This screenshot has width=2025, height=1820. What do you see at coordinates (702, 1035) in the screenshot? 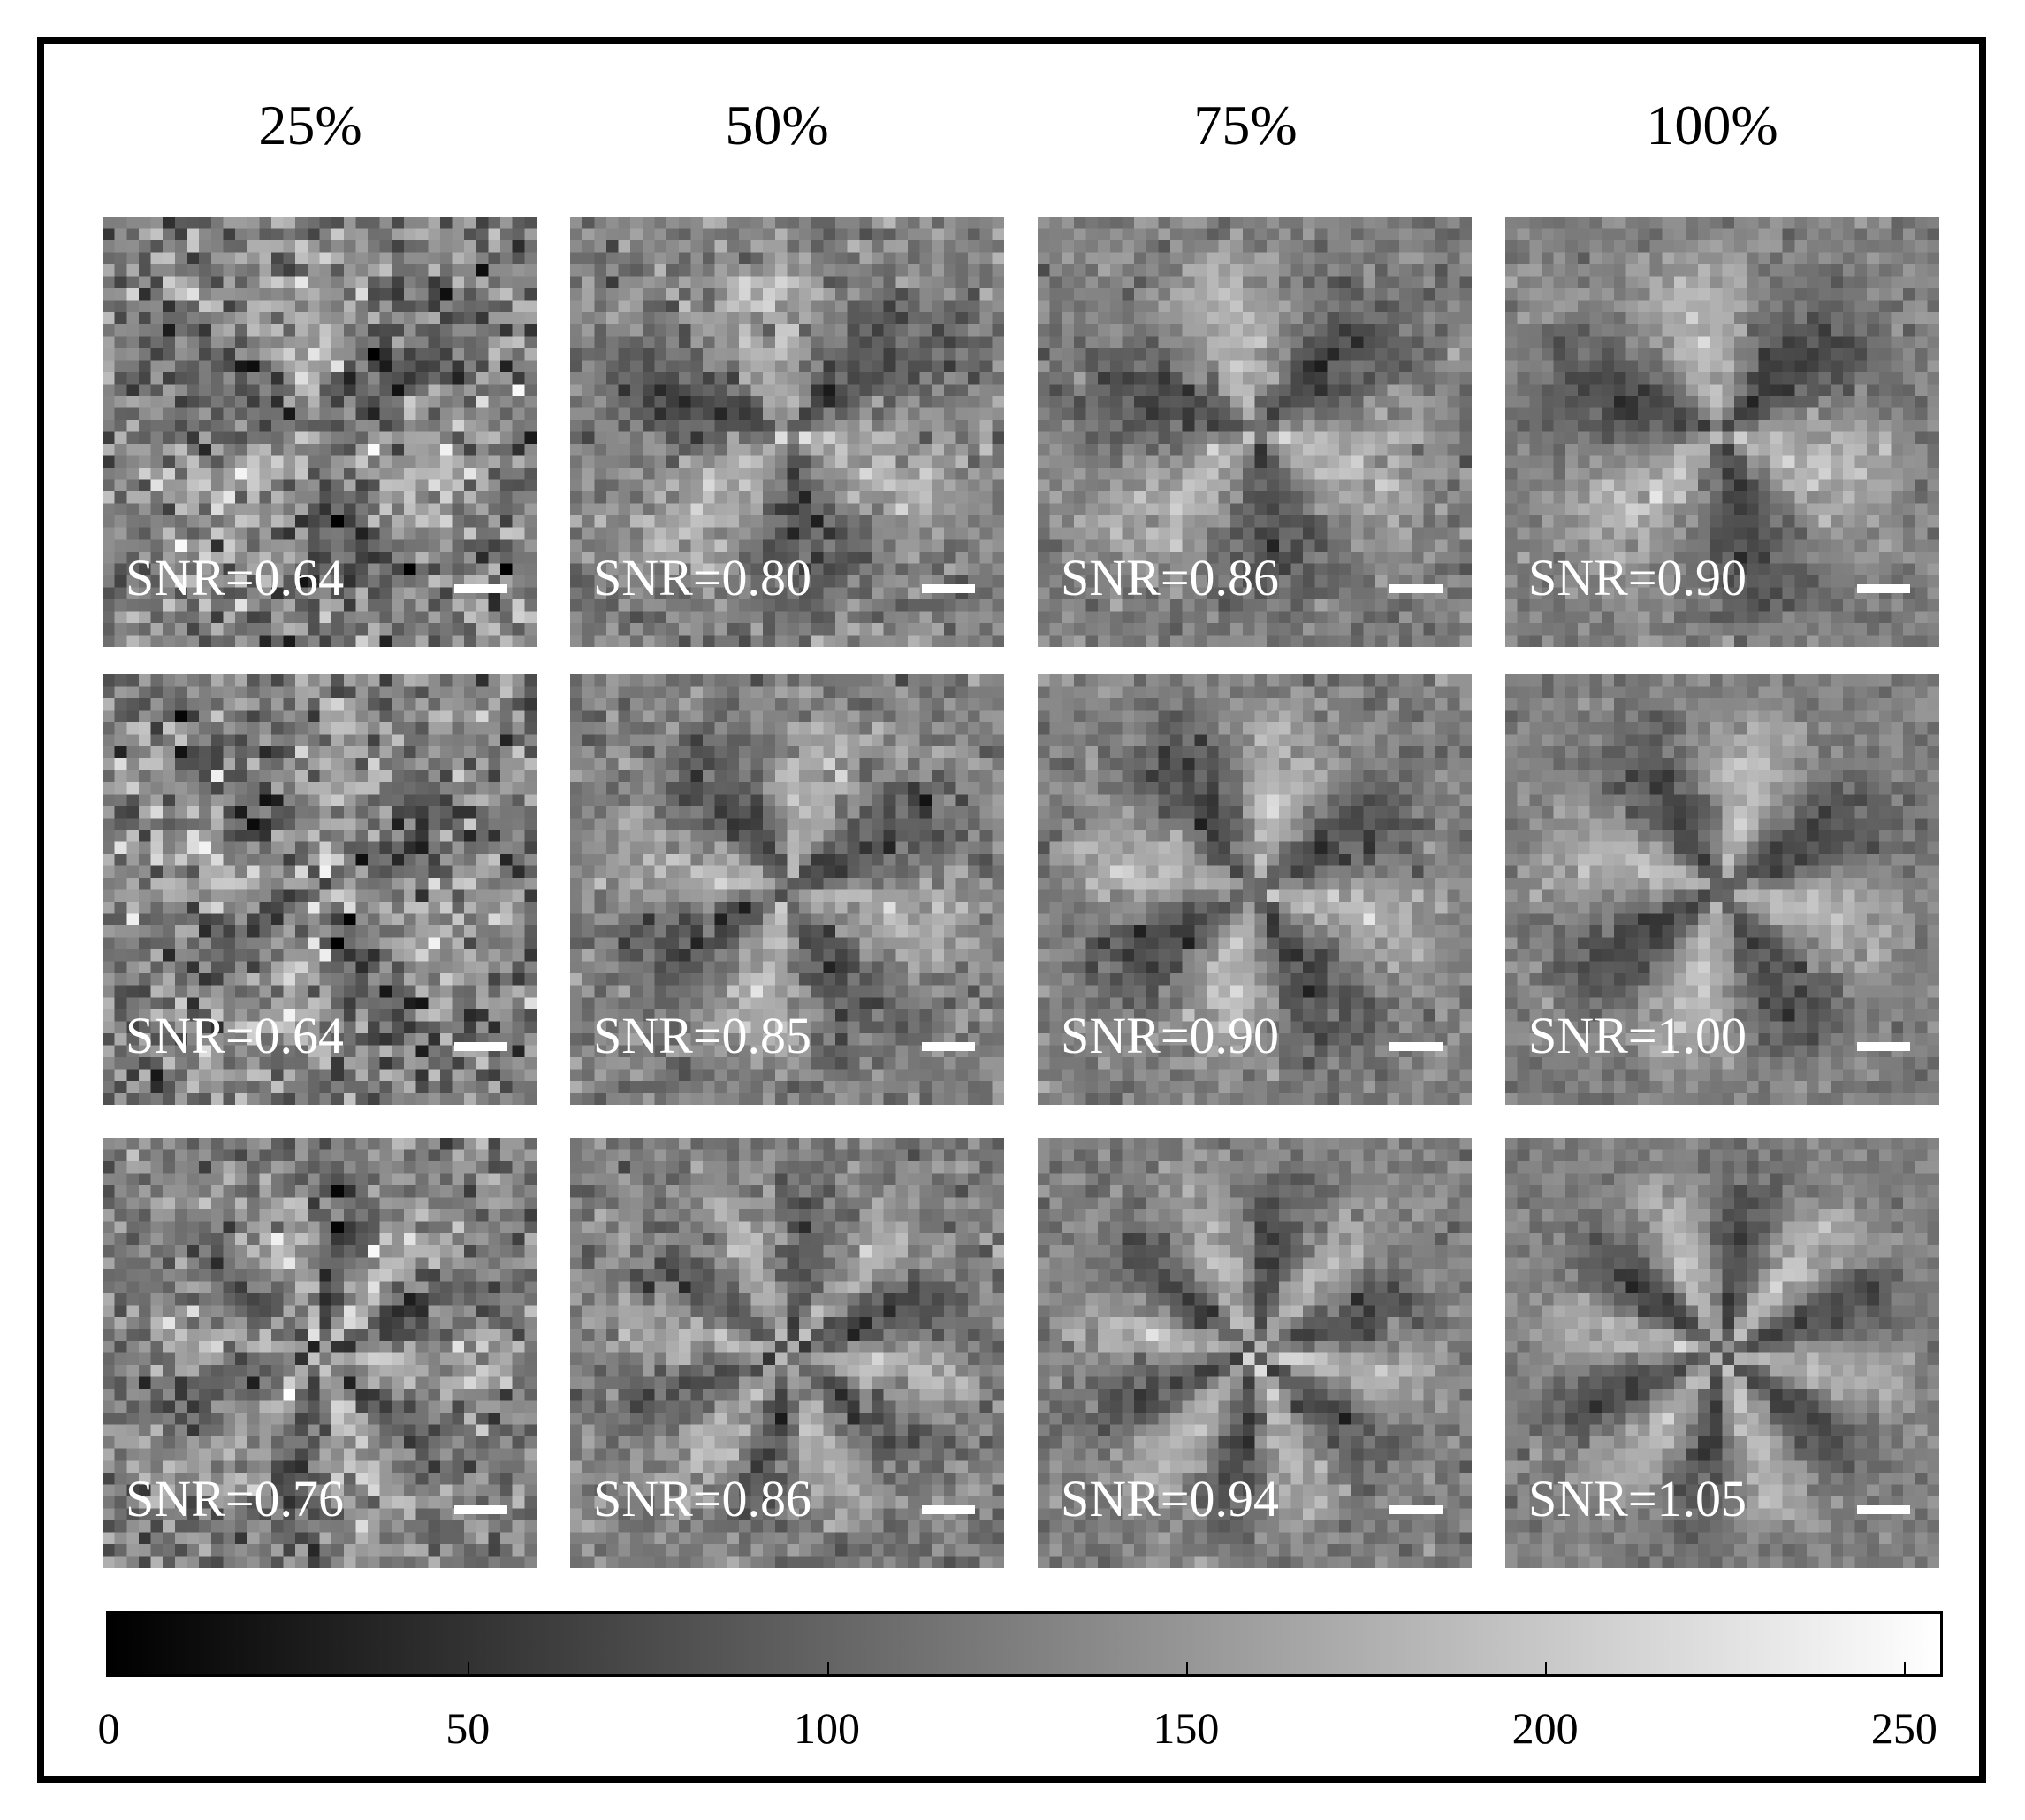
I see `snr-label: SNR=0.85` at bounding box center [702, 1035].